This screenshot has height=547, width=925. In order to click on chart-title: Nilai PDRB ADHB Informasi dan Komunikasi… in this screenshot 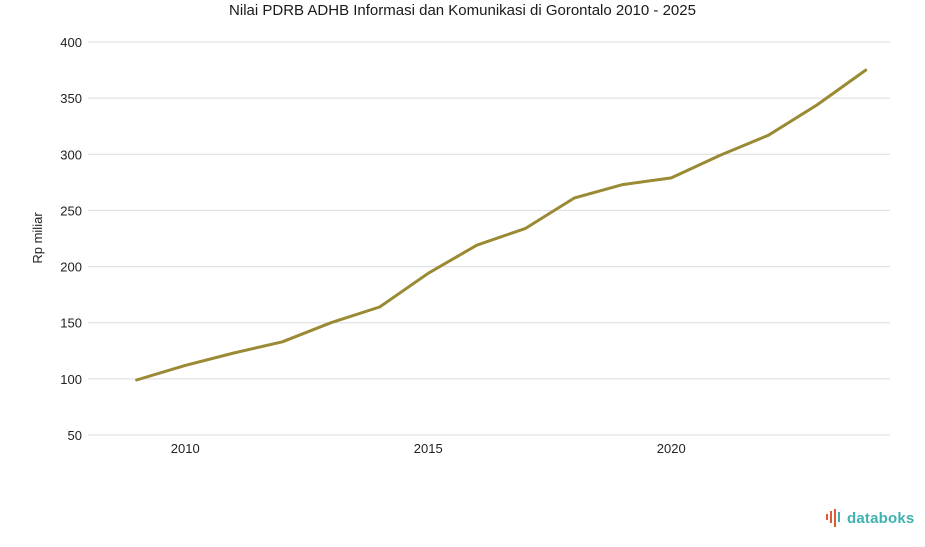, I will do `click(462, 10)`.